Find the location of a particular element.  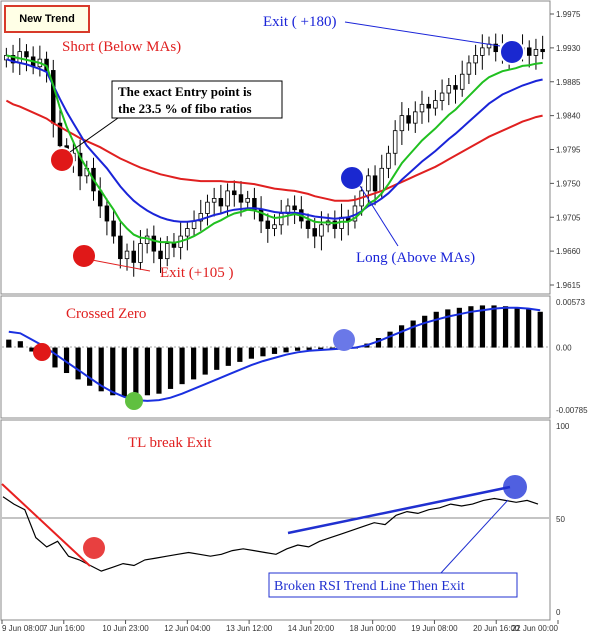

price-tick-label: 1.9660 is located at coordinates (568, 251).